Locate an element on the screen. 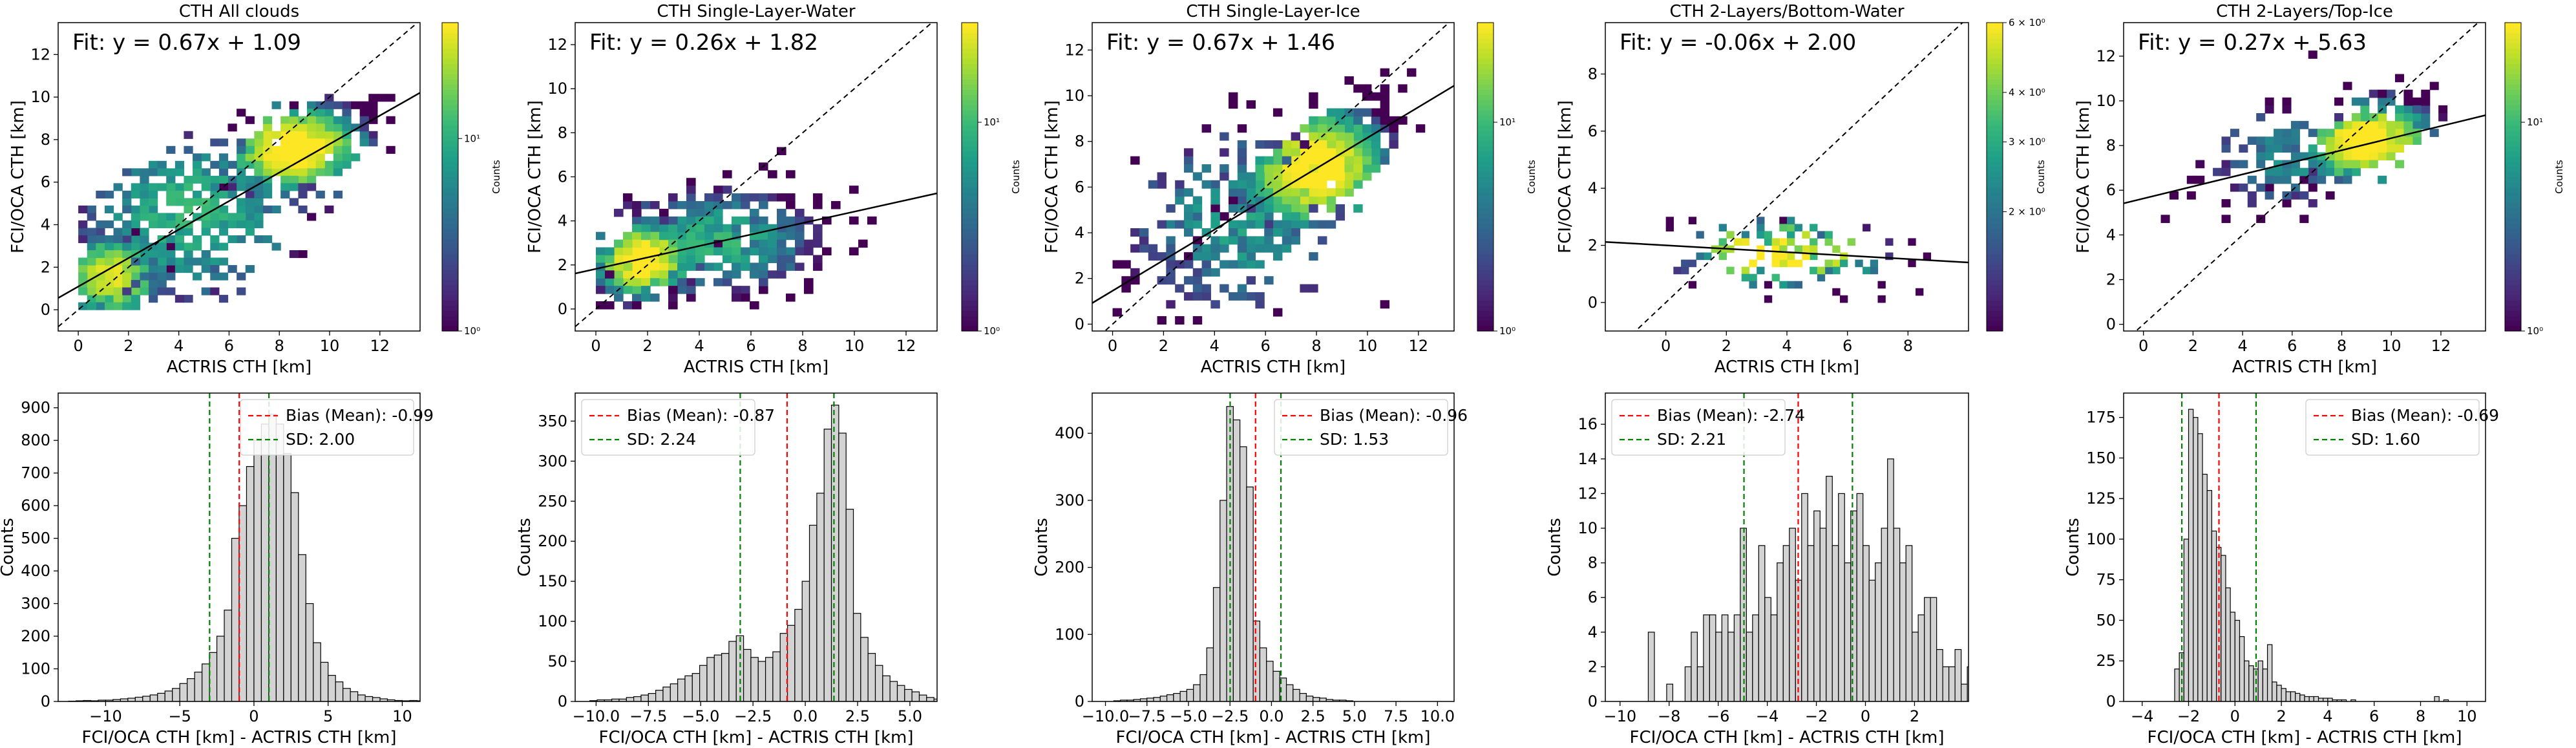 The height and width of the screenshot is (748, 2576). y-tick-label: 175 is located at coordinates (2101, 418).